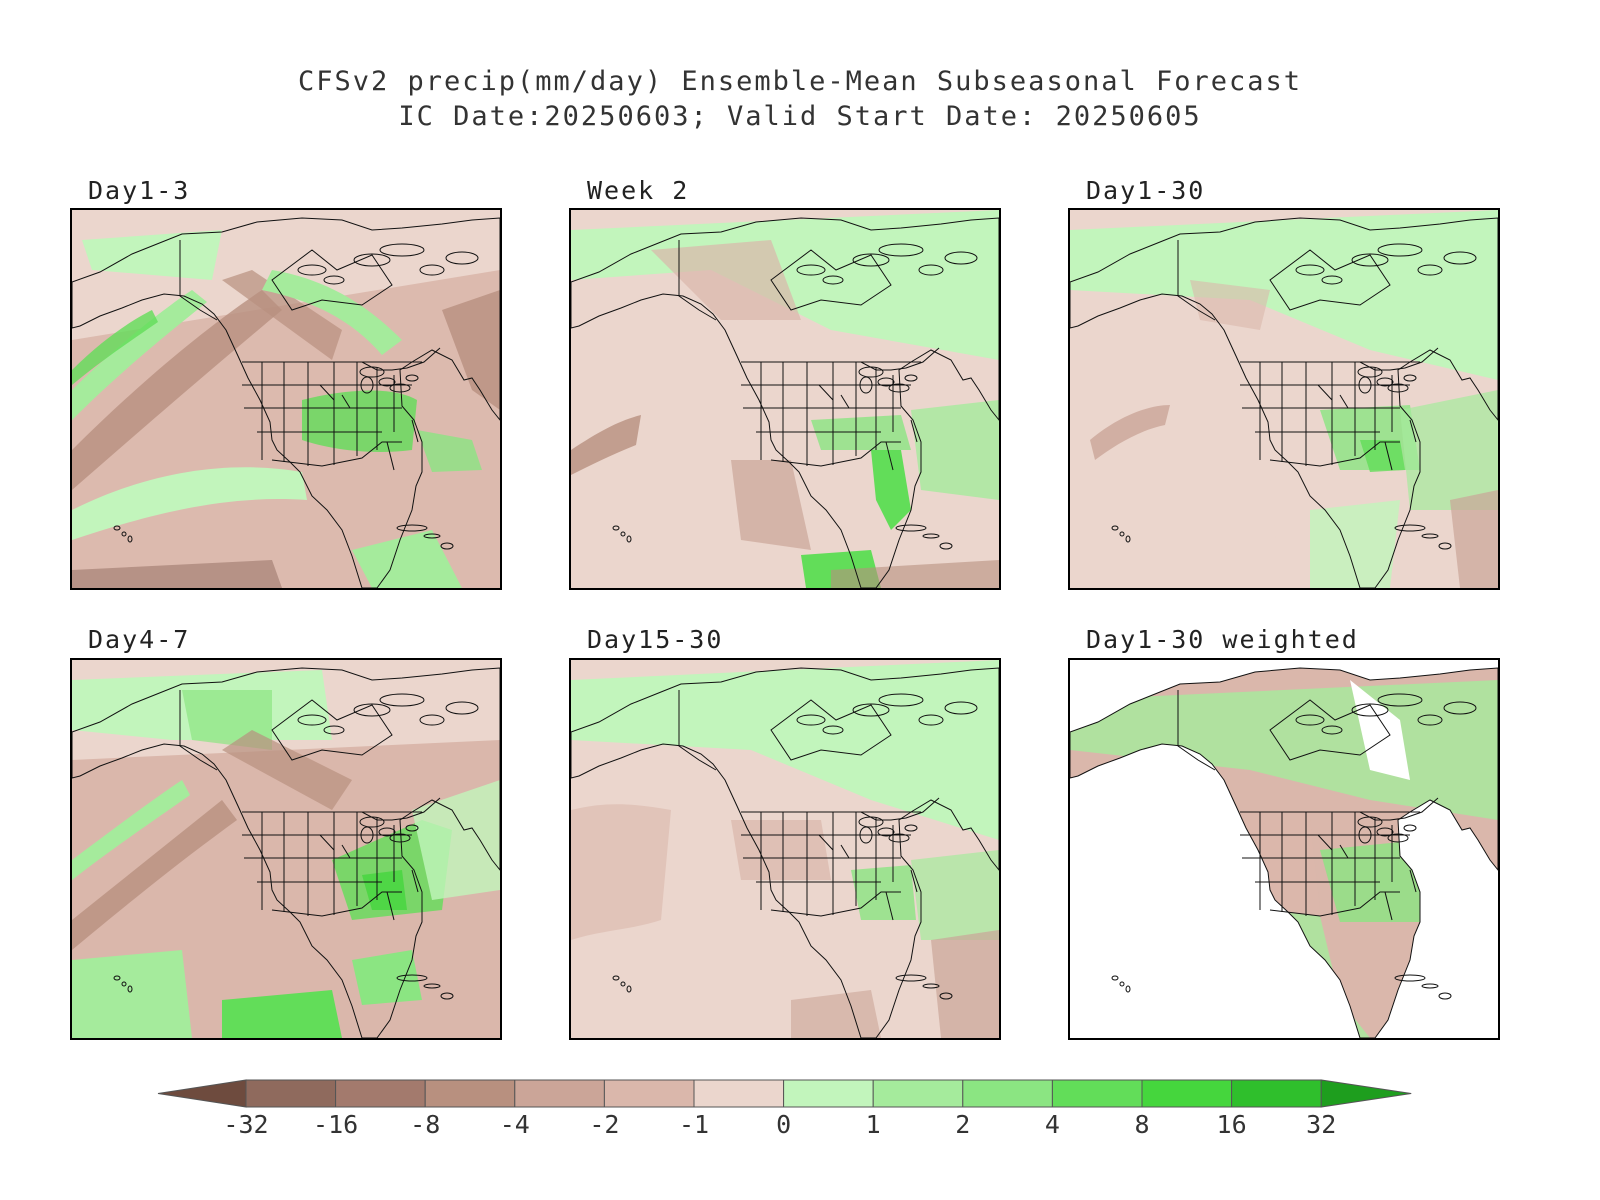 The width and height of the screenshot is (1600, 1200). What do you see at coordinates (638, 190) in the screenshot?
I see `panel-label-week-2: Week 2` at bounding box center [638, 190].